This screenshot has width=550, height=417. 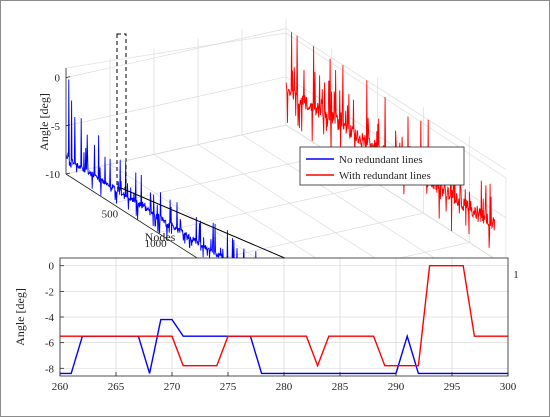 What do you see at coordinates (50, 369) in the screenshot?
I see `y-tick-label-2d: -8` at bounding box center [50, 369].